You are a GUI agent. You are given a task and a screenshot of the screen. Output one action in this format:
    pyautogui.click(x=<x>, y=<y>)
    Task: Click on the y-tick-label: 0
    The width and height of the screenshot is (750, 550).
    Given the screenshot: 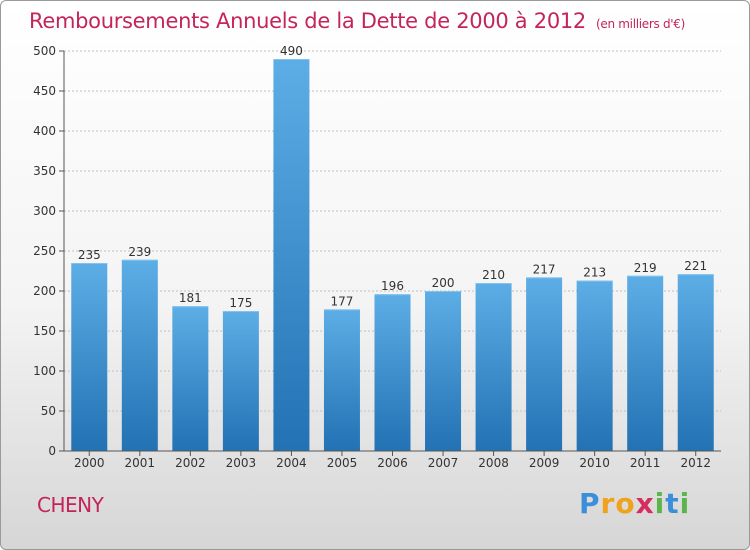 What is the action you would take?
    pyautogui.click(x=52, y=451)
    